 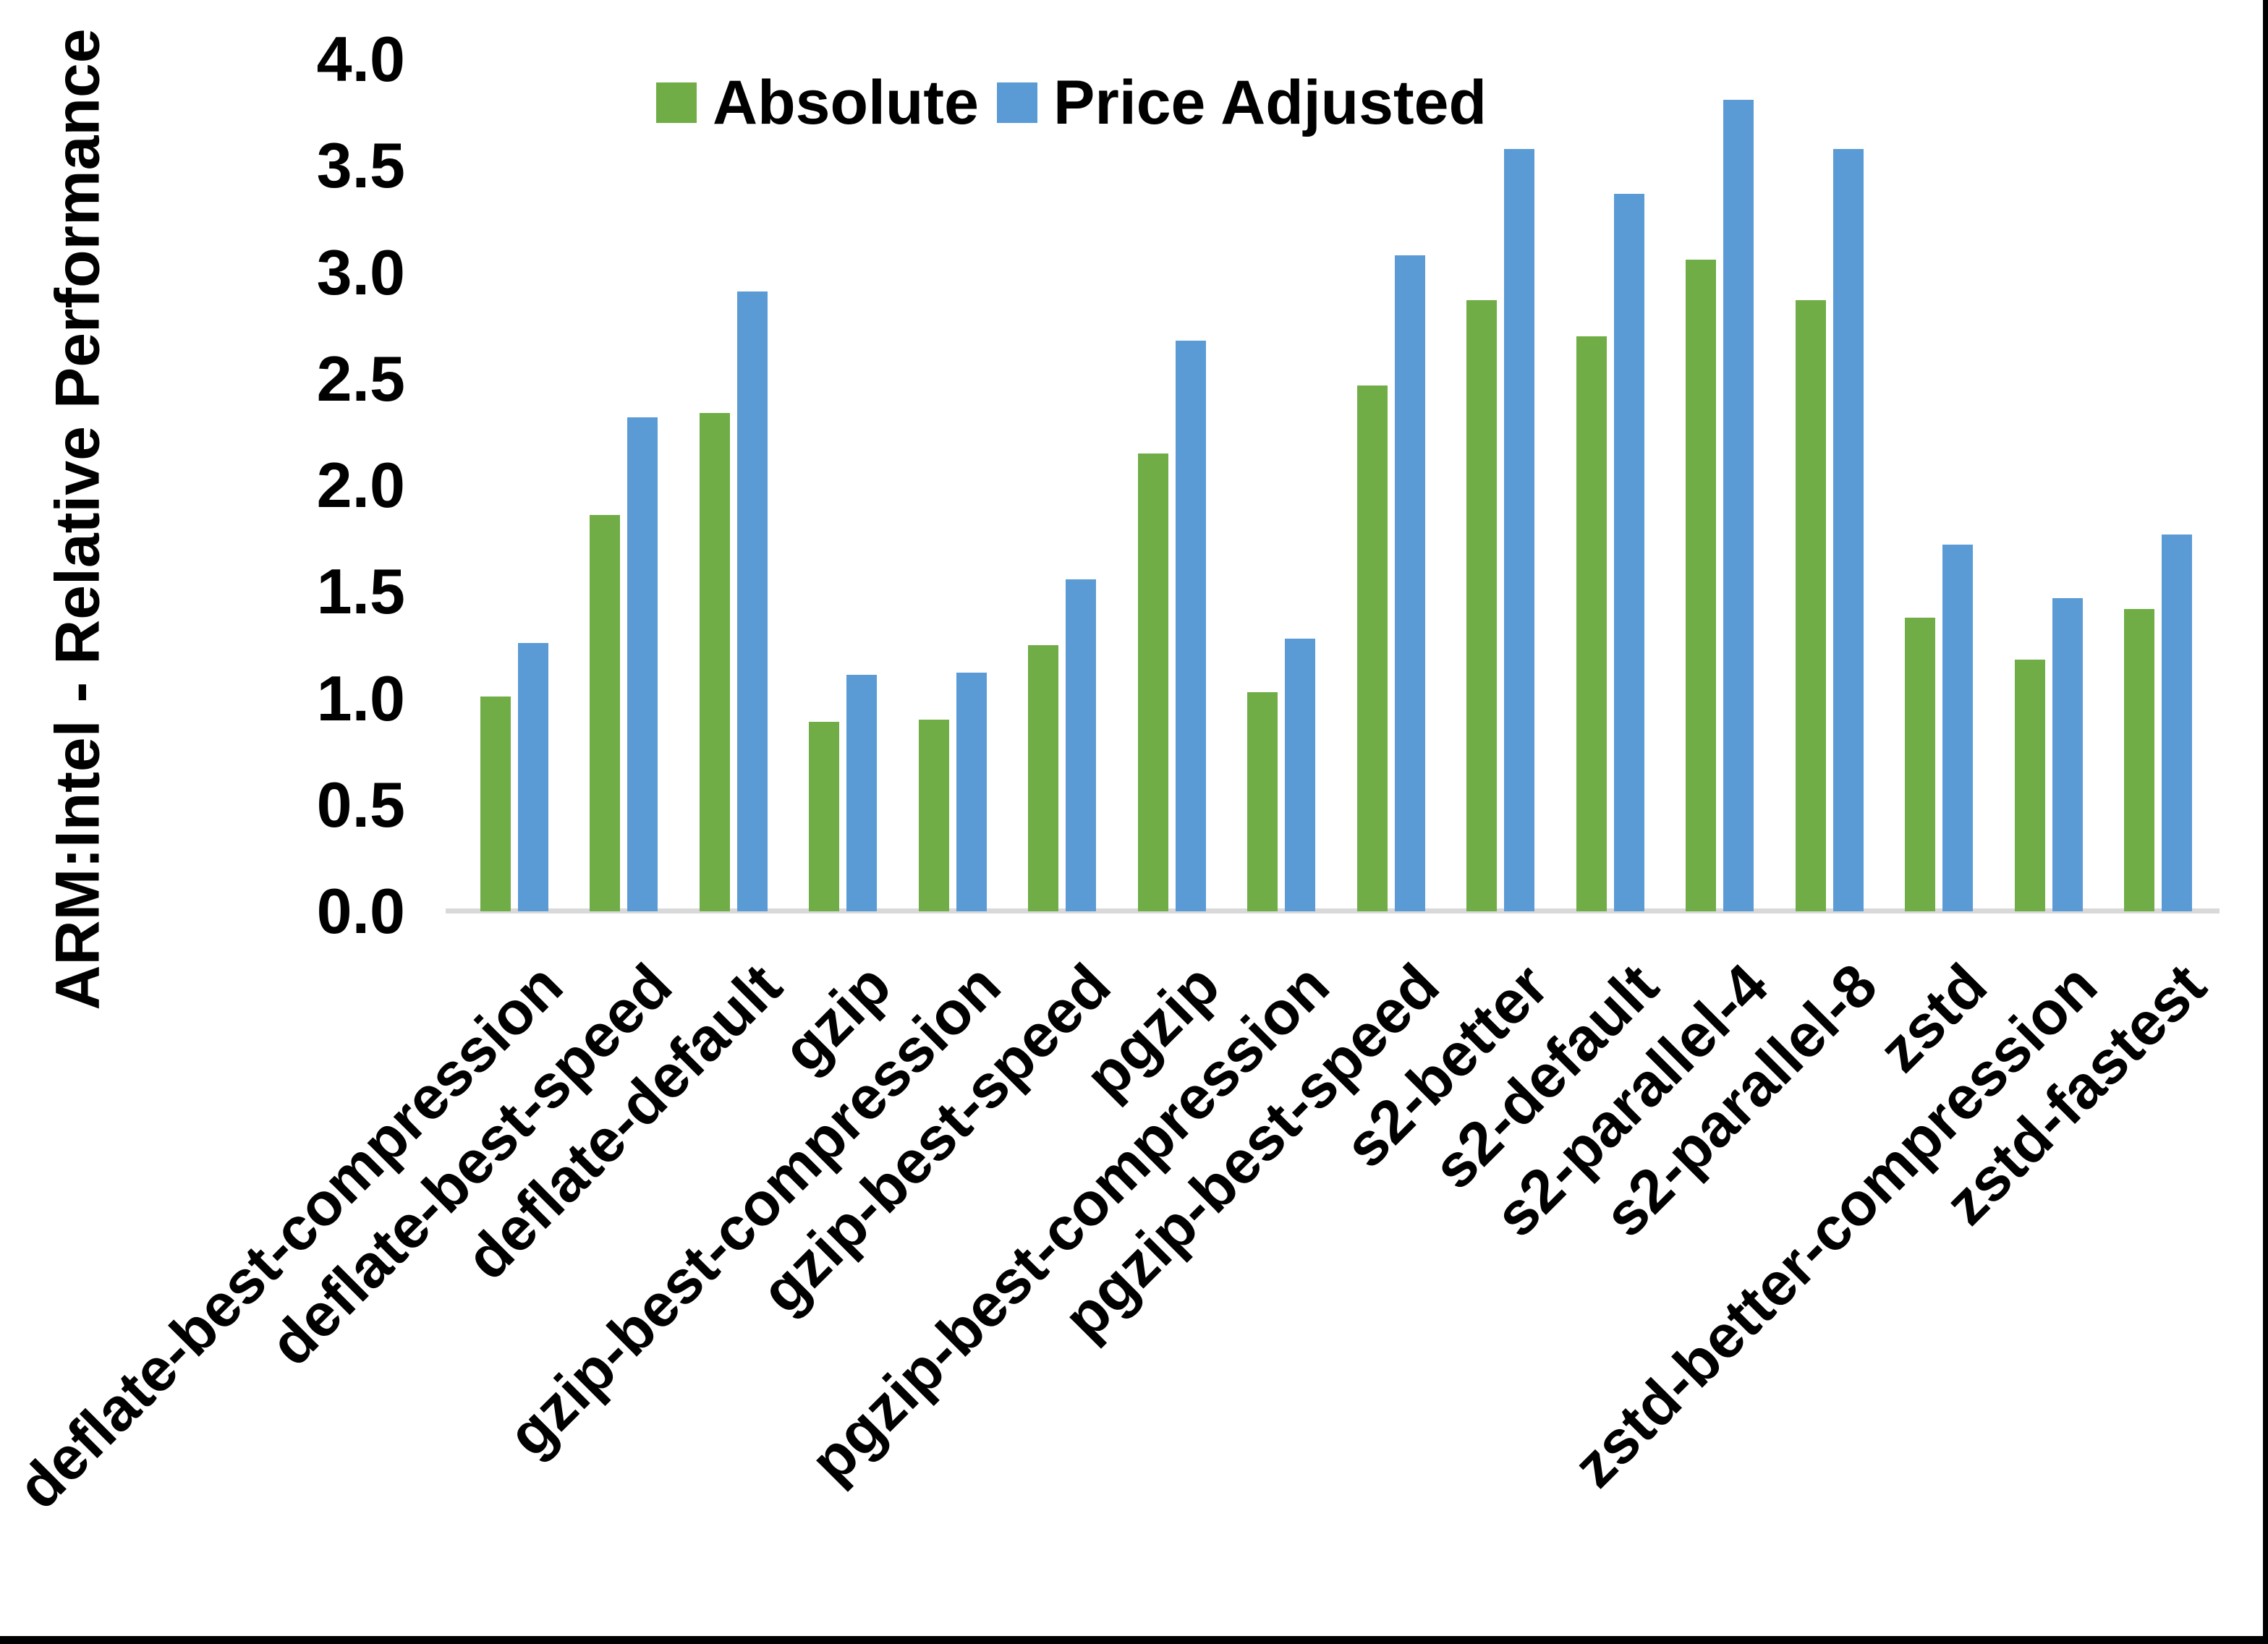 What do you see at coordinates (1262, 801) in the screenshot?
I see `bar-absolute-pgzip-best-compression` at bounding box center [1262, 801].